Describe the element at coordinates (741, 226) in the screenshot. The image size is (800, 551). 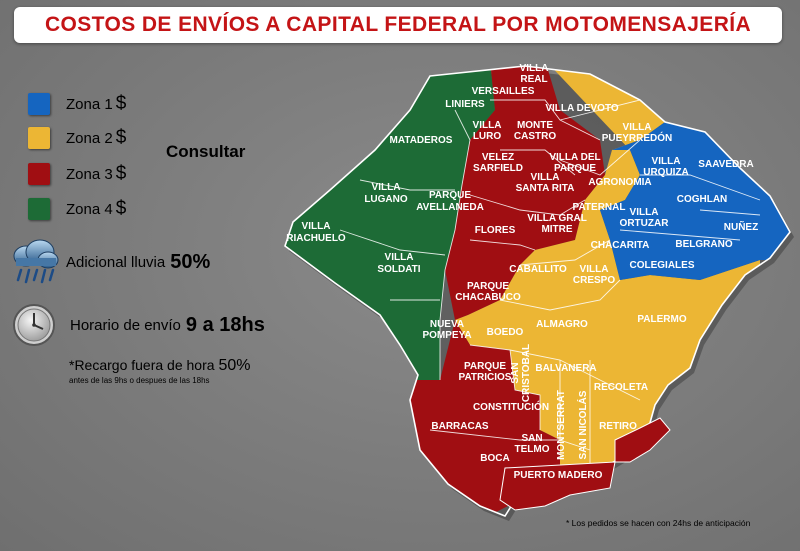
I see `nb-nunez: NUÑEZ` at that location.